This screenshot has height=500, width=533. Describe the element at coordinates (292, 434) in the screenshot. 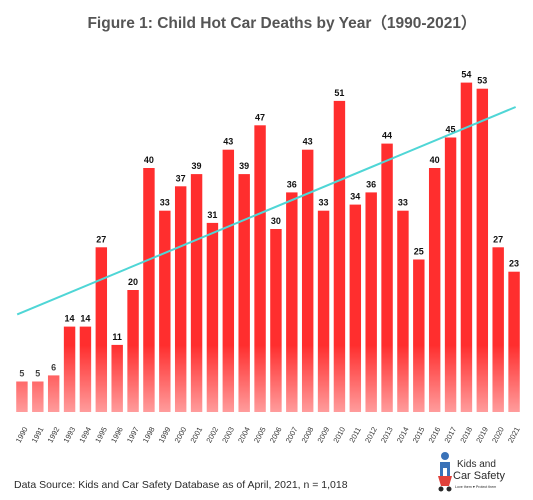

I see `x-tick-2007: 2007` at that location.